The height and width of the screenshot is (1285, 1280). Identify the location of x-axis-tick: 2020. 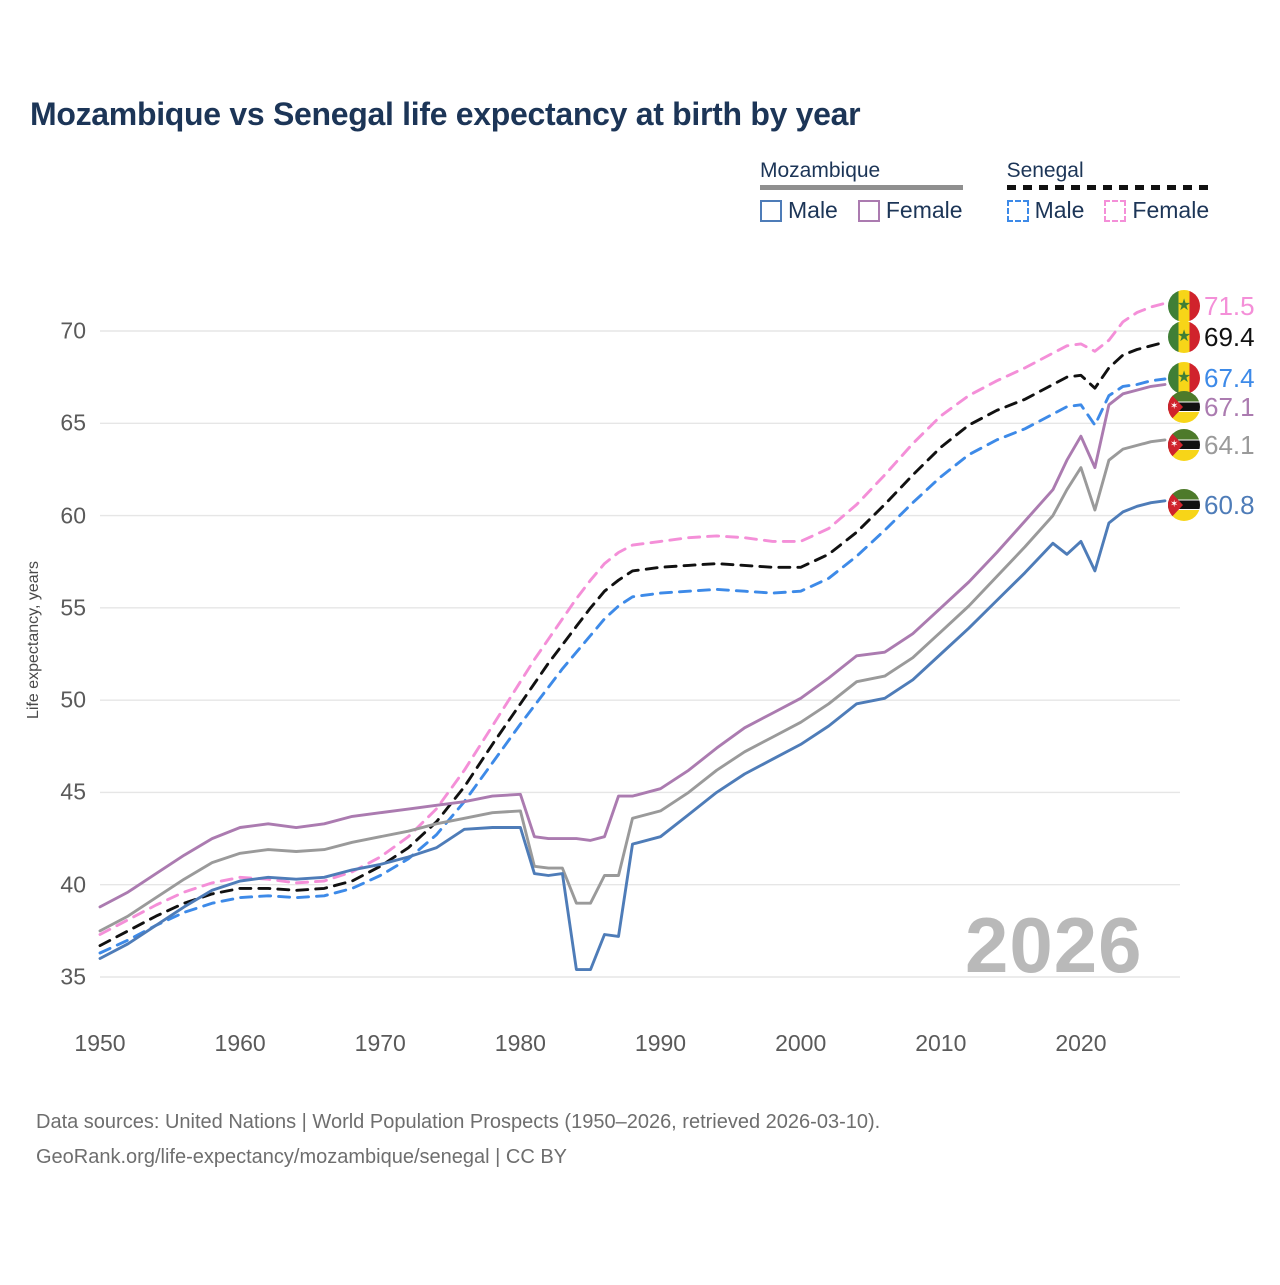
(1081, 1043).